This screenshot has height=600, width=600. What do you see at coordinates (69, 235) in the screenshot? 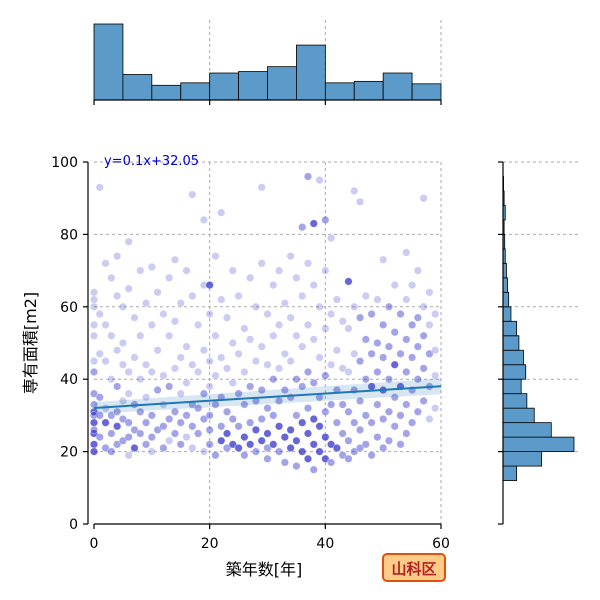
I see `y-tick-label: 80` at bounding box center [69, 235].